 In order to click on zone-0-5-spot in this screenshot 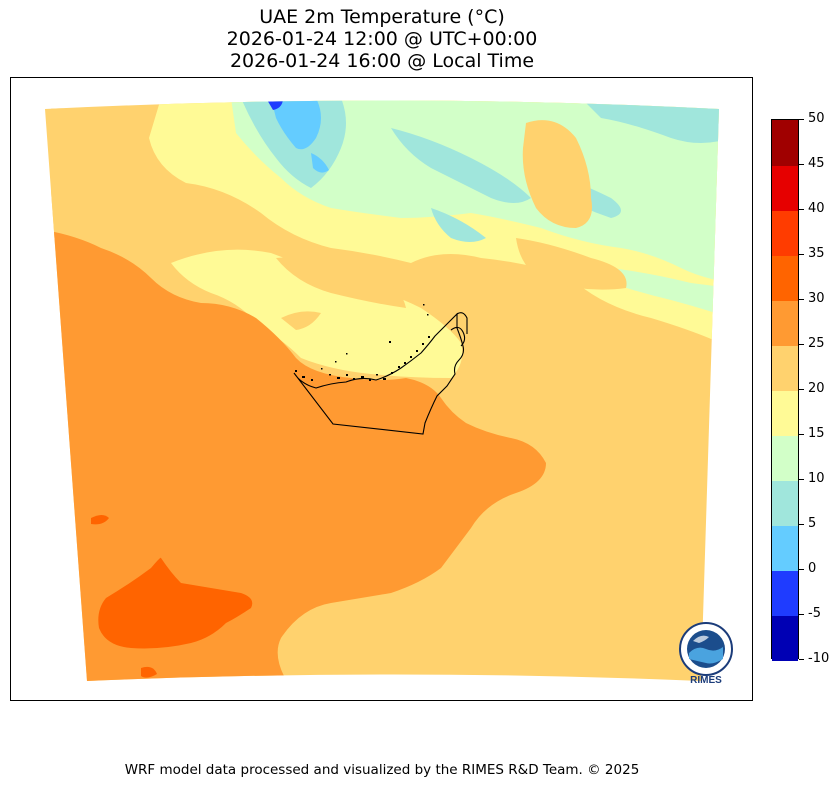, I will do `click(320, 163)`.